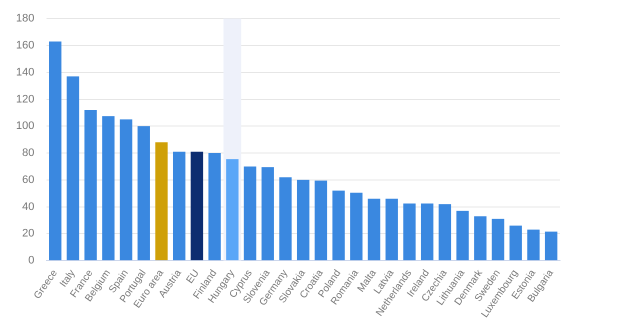 This screenshot has height=323, width=620. I want to click on y-tick-label: 120, so click(25, 99).